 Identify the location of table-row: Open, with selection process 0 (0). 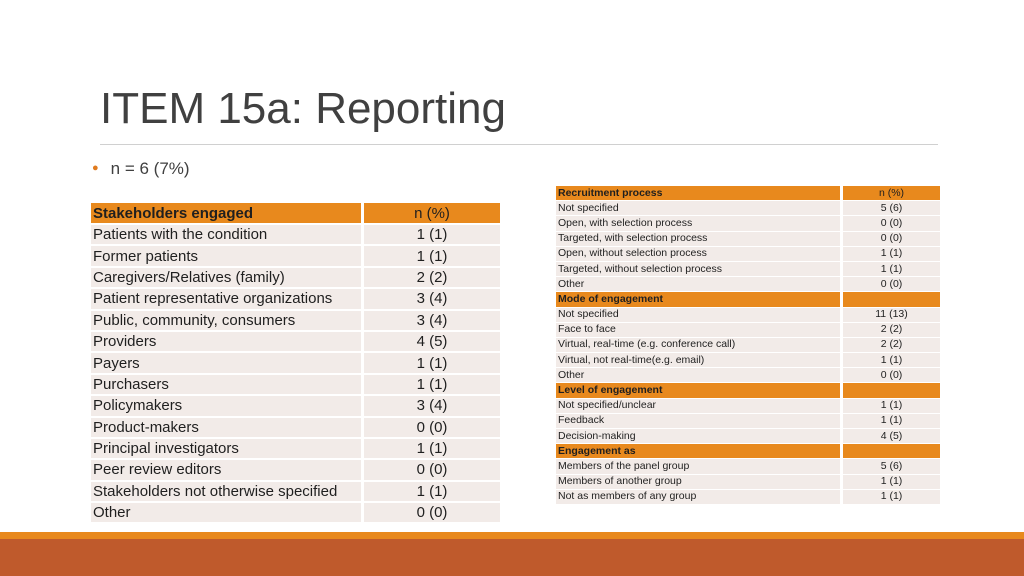
(748, 223).